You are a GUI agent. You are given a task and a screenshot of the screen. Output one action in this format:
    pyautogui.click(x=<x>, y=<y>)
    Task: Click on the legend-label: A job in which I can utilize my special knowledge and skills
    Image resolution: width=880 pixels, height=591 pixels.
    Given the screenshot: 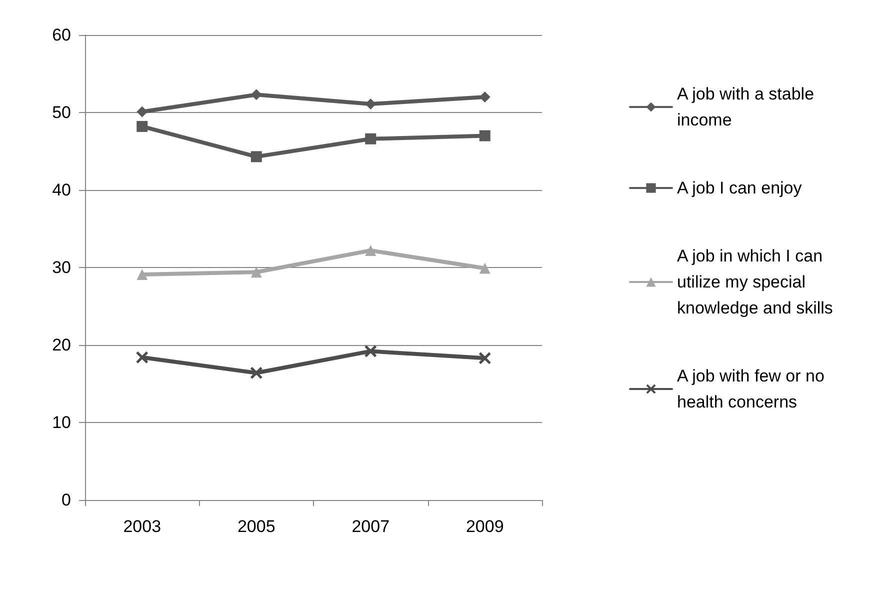 What is the action you would take?
    pyautogui.click(x=755, y=282)
    